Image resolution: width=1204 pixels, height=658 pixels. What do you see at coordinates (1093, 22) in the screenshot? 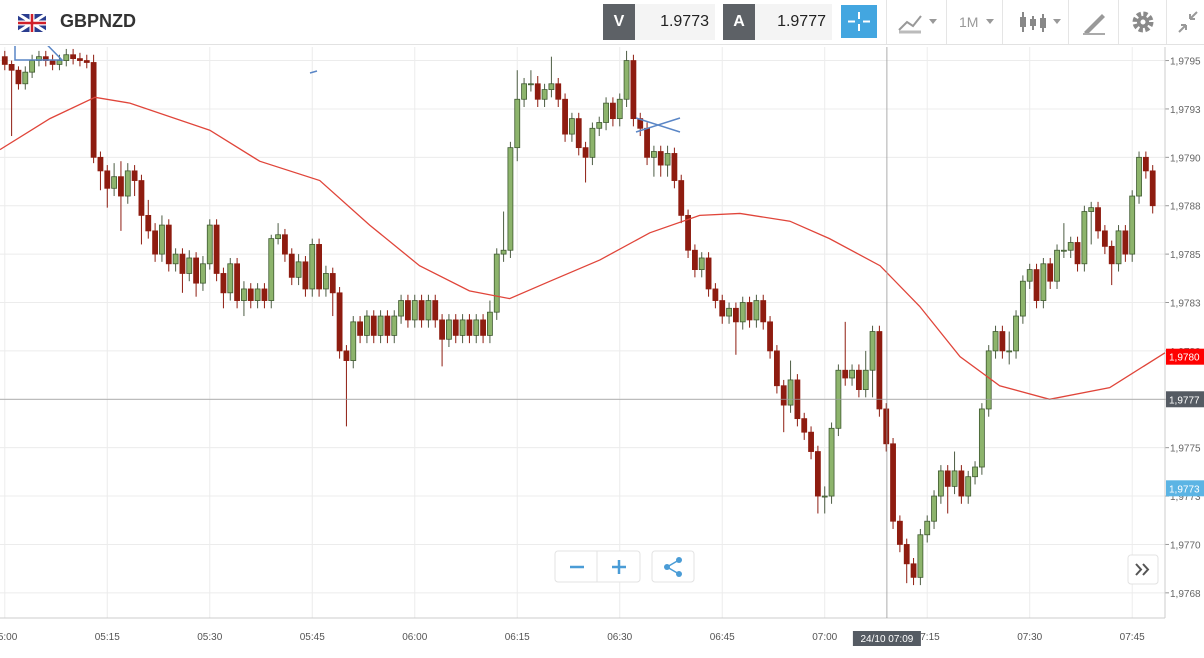
I see `drawing-button` at bounding box center [1093, 22].